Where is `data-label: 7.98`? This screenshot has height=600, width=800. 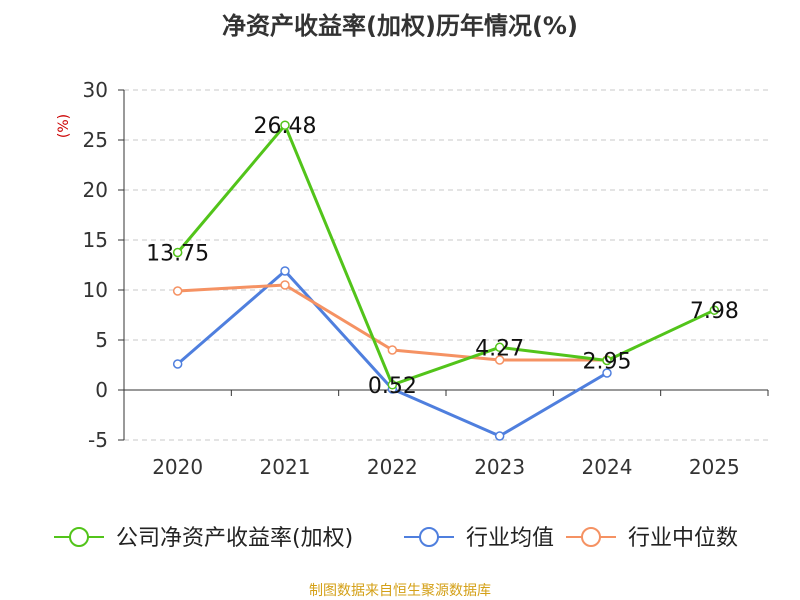
data-label: 7.98 is located at coordinates (714, 311).